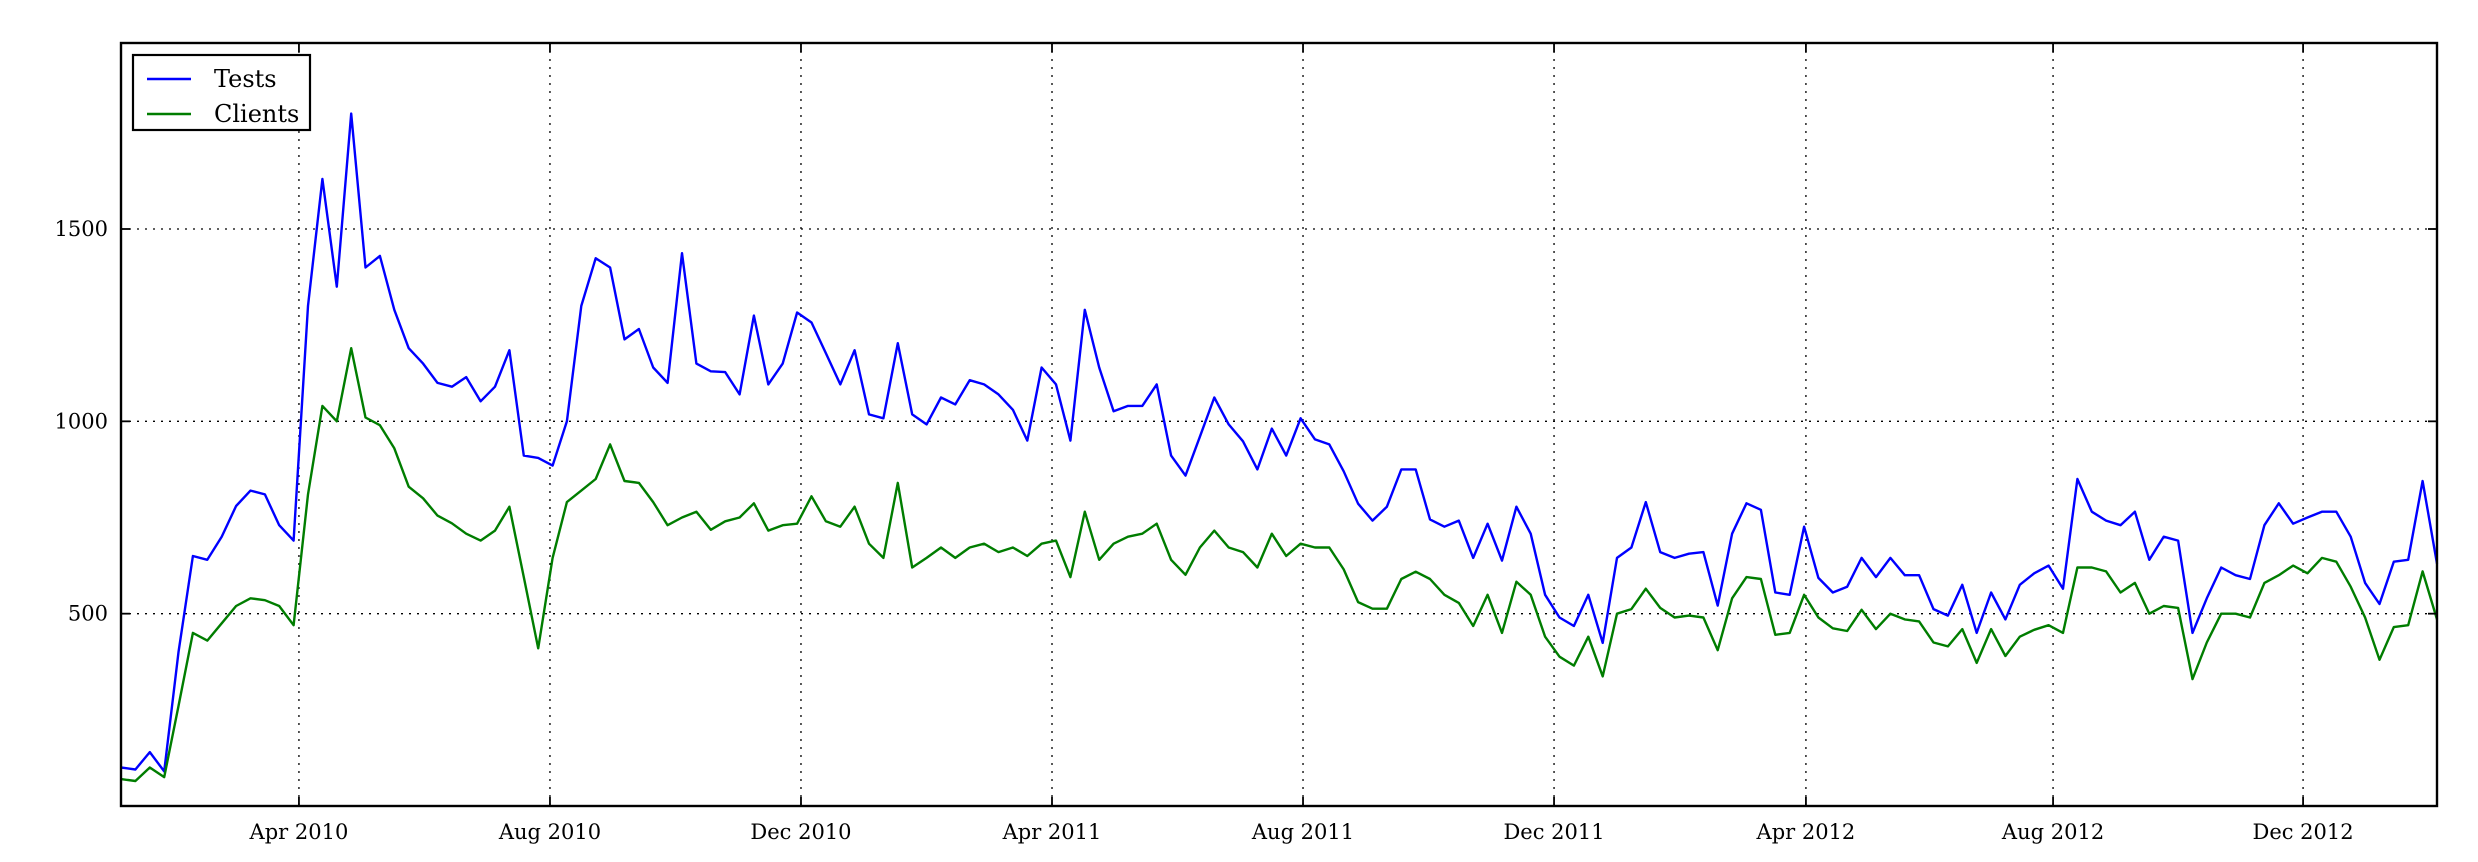 Image resolution: width=2478 pixels, height=862 pixels. I want to click on legend-label-tests: Tests, so click(245, 79).